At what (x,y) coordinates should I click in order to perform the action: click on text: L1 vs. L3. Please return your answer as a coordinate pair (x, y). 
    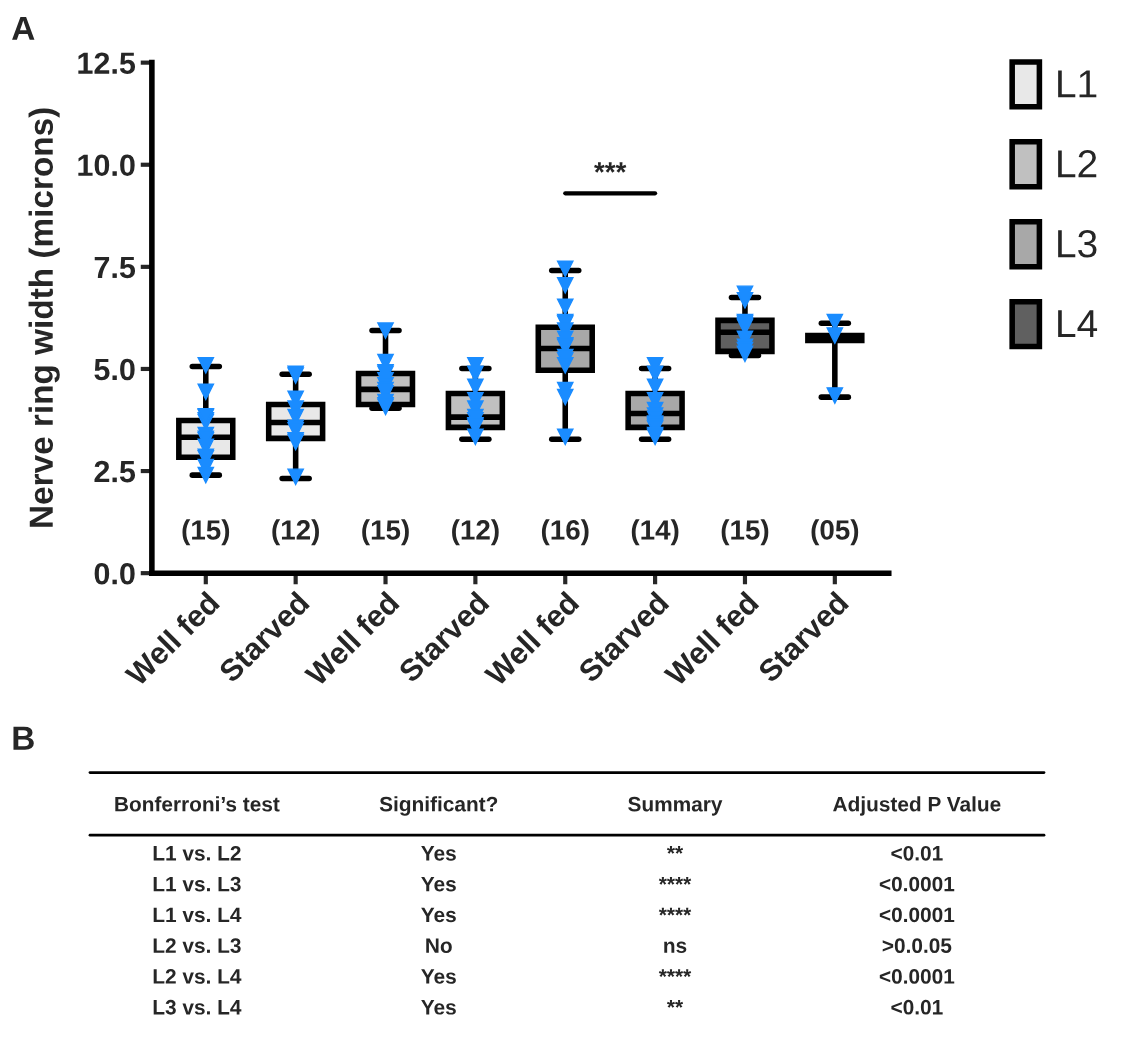
    Looking at the image, I should click on (197, 884).